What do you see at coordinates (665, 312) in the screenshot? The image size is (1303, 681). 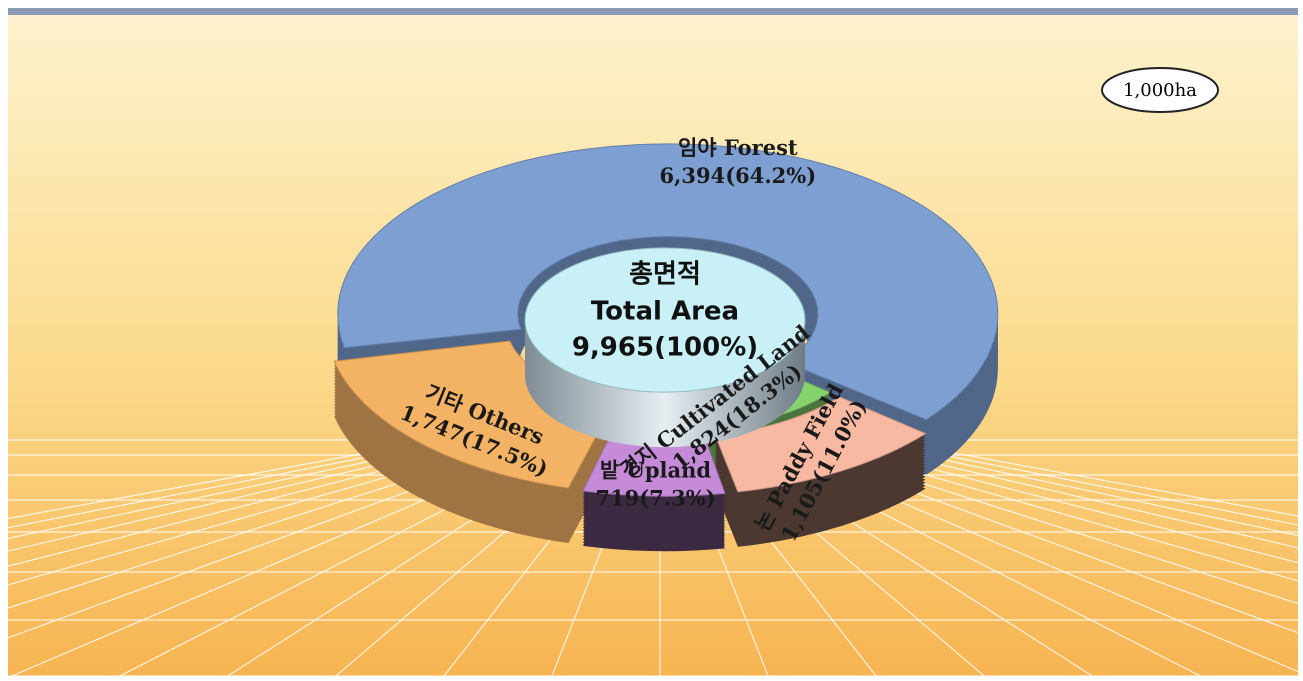 I see `center-subtitle: Total Area` at bounding box center [665, 312].